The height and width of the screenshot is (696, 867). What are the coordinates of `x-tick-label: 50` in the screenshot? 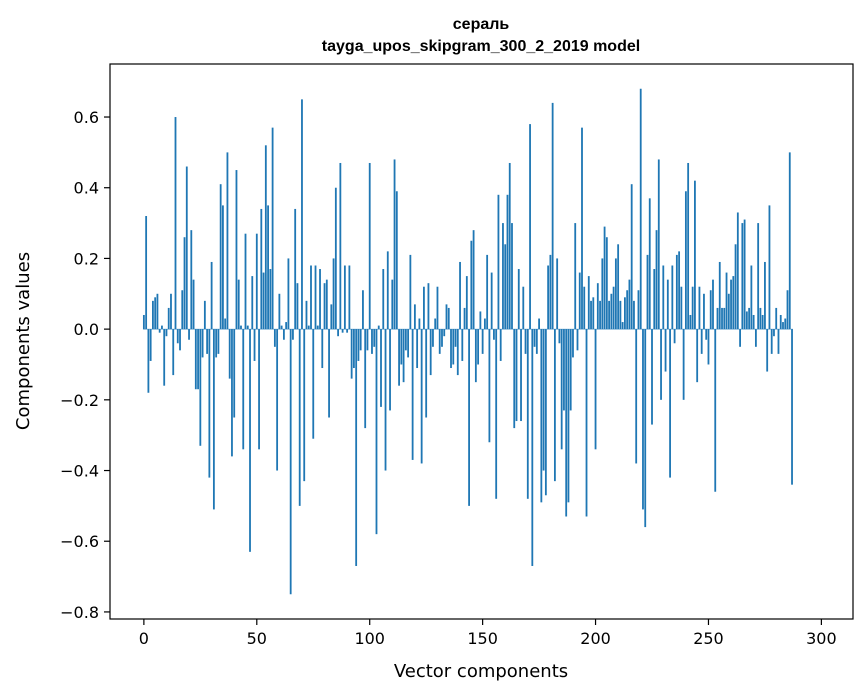 It's located at (257, 638).